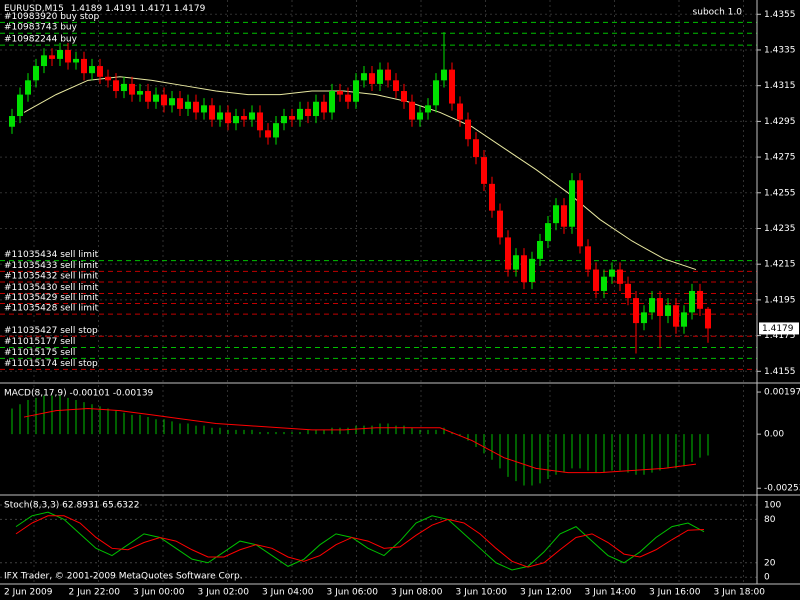  I want to click on time-tick-label: 3 Jun 02:00, so click(224, 593).